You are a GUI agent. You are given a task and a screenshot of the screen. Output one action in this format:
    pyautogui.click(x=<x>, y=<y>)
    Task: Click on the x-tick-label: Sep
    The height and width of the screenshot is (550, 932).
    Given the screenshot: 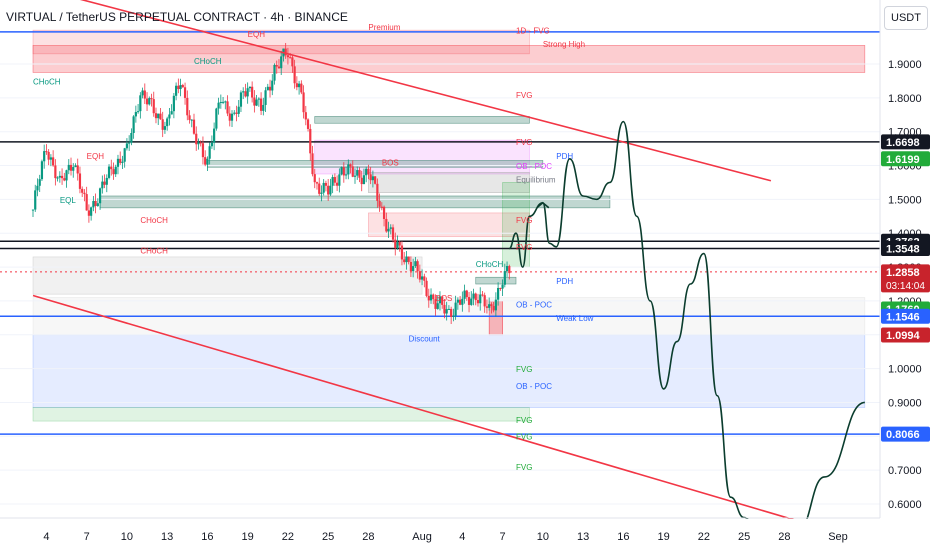 What is the action you would take?
    pyautogui.click(x=838, y=537)
    